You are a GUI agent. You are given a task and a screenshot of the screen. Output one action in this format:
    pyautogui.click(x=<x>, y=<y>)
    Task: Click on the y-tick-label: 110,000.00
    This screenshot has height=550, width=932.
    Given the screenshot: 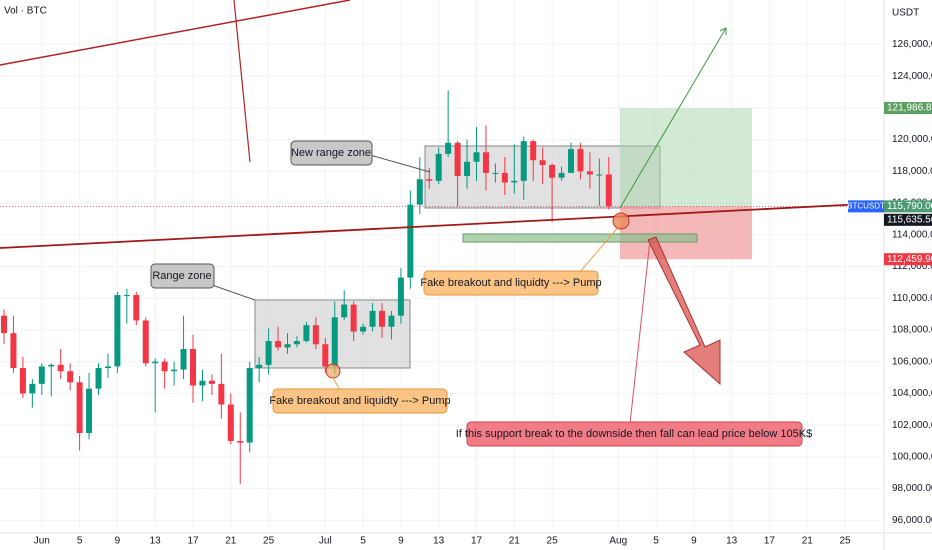 What is the action you would take?
    pyautogui.click(x=912, y=298)
    